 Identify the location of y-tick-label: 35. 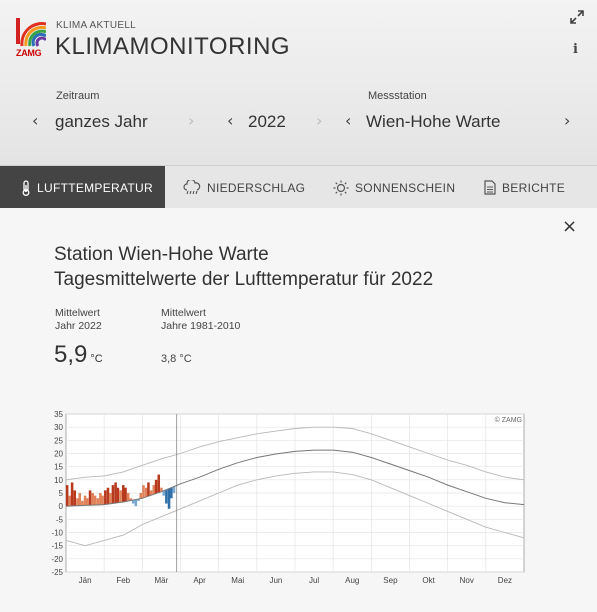
(58, 414).